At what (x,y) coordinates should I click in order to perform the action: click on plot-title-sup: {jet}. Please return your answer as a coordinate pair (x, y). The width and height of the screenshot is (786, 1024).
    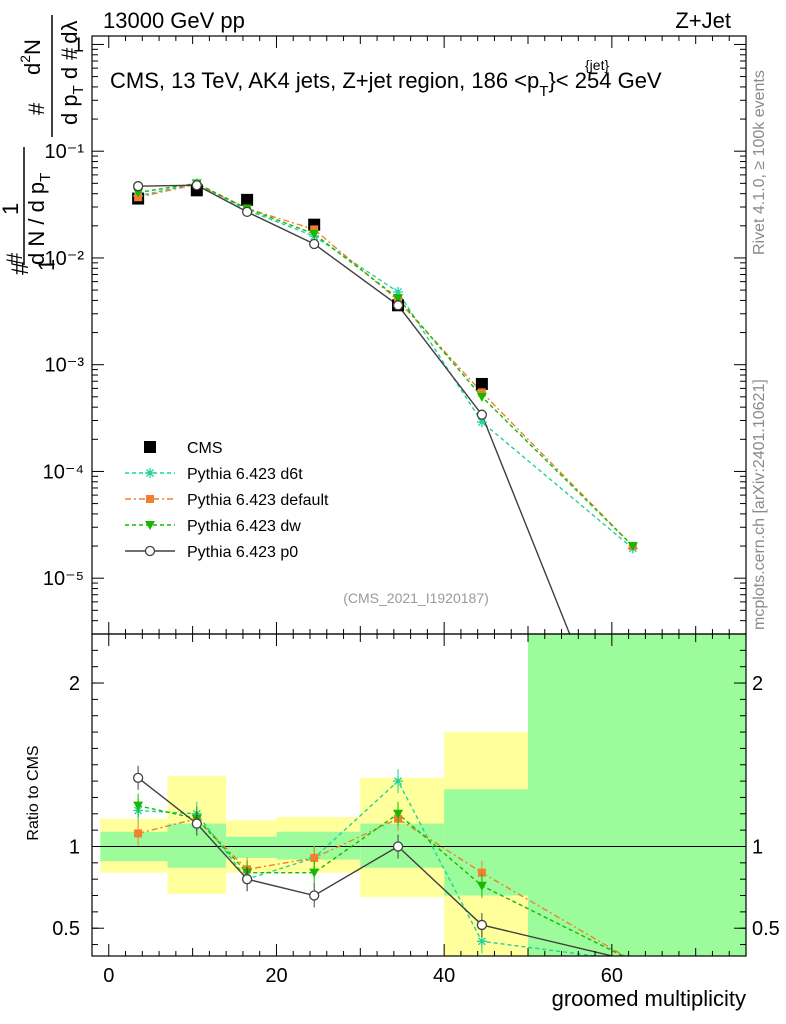
    Looking at the image, I should click on (597, 65).